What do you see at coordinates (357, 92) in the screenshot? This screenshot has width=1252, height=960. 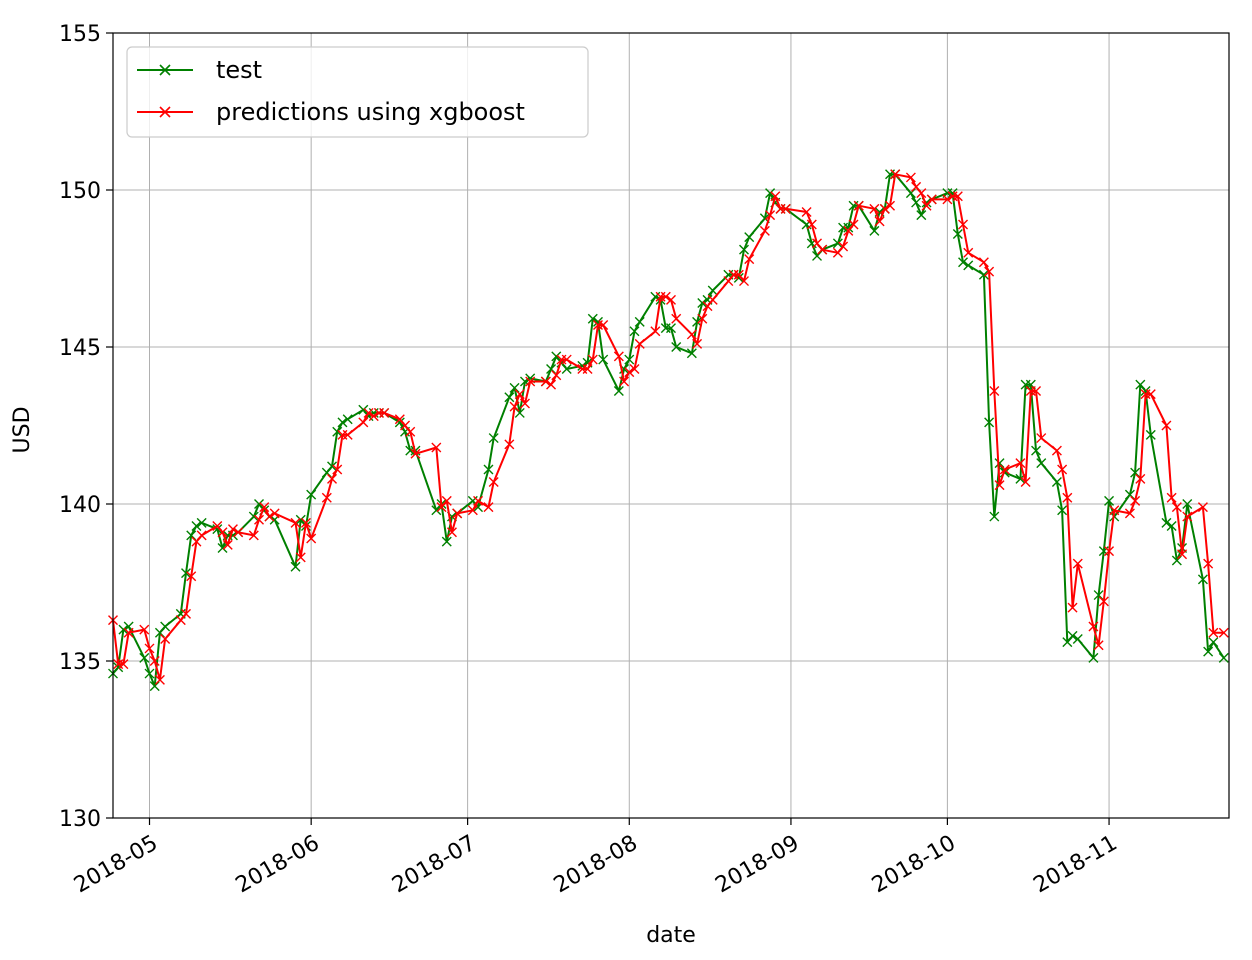 I see `legend-box` at bounding box center [357, 92].